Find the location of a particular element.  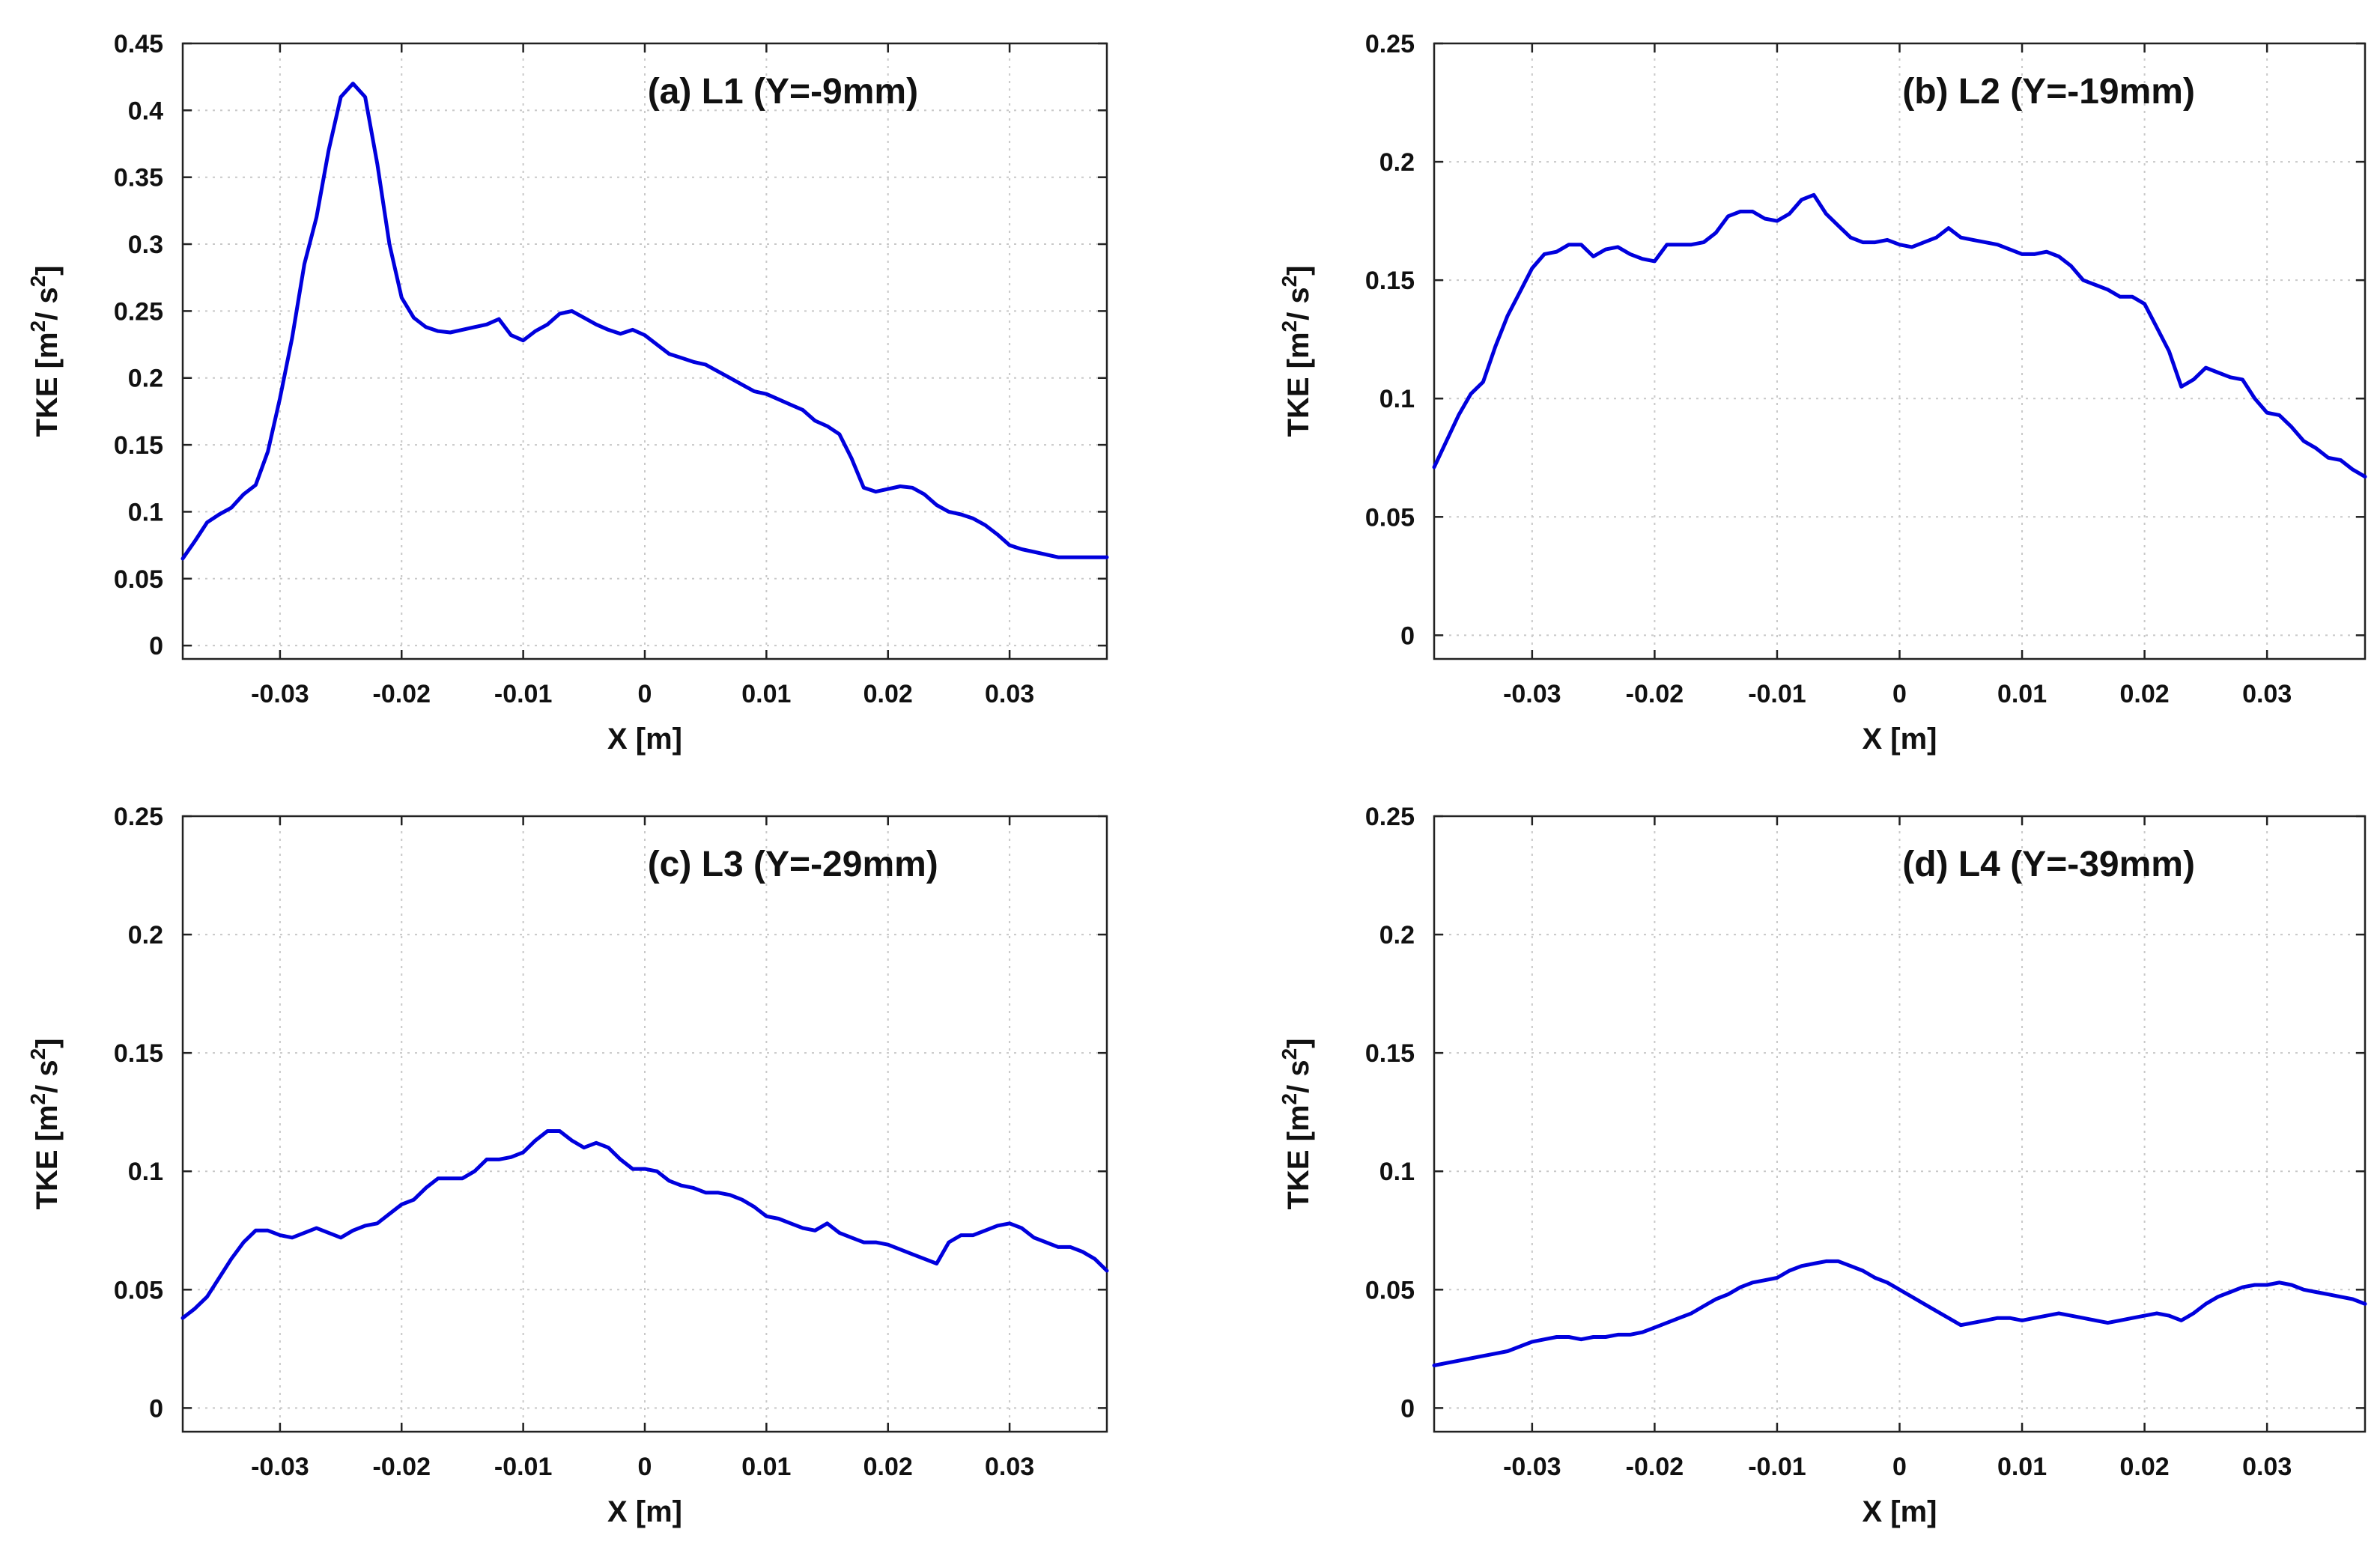

panel-title: (d) L4 (Y=-39mm) is located at coordinates (2048, 864).